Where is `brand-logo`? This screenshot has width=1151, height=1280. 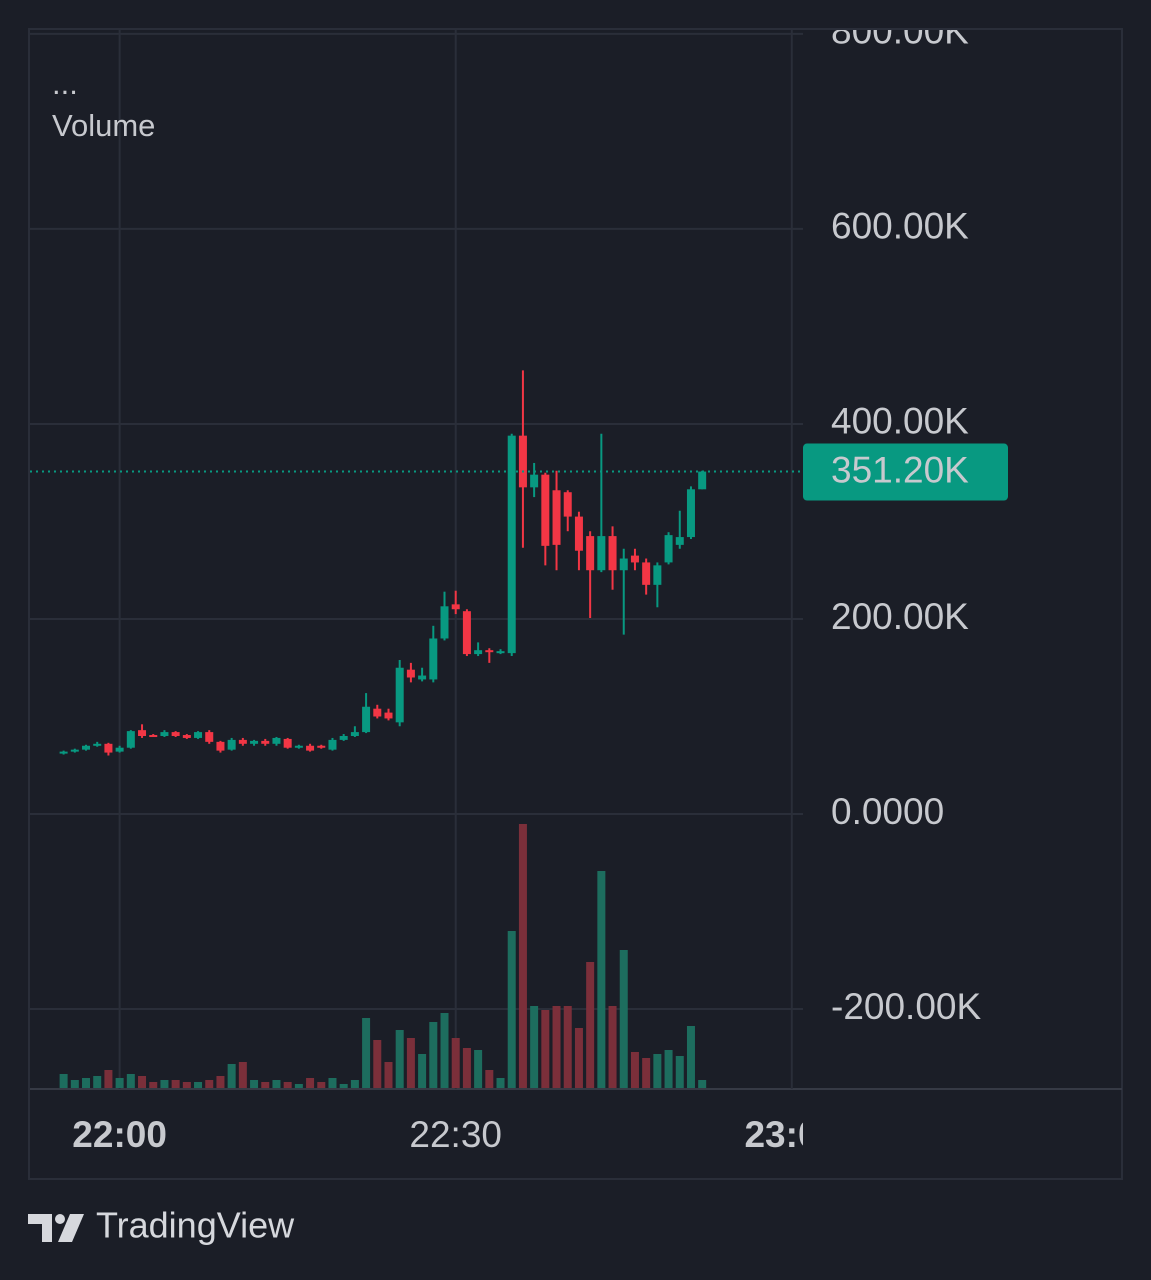 brand-logo is located at coordinates (56, 1228).